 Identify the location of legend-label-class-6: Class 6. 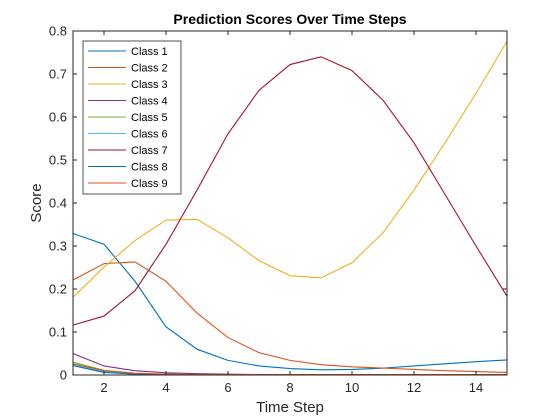
(149, 135).